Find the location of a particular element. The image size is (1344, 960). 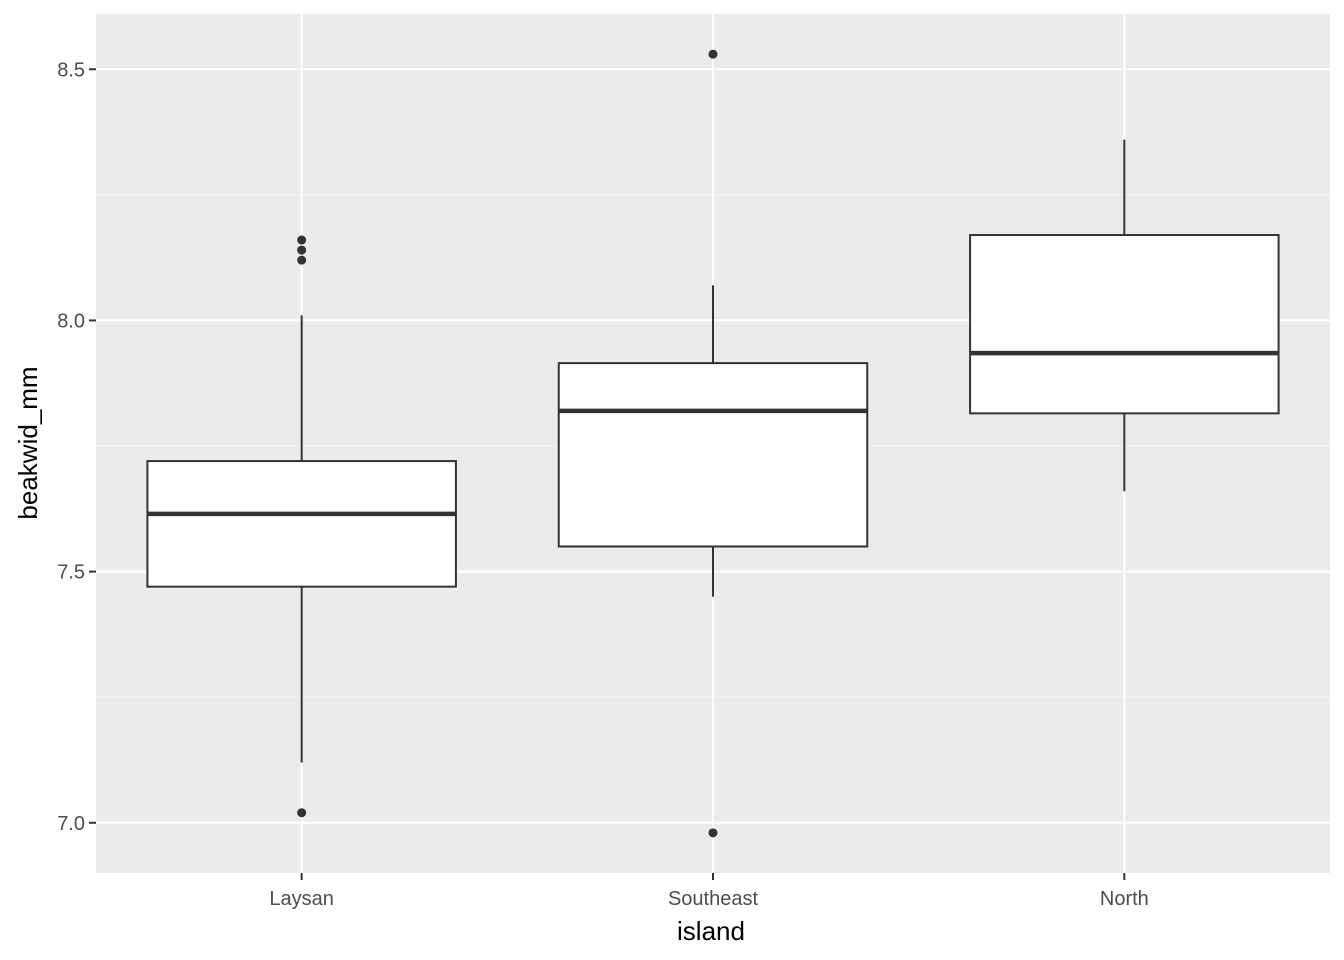

x-tick-label: Laysan is located at coordinates (301, 899).